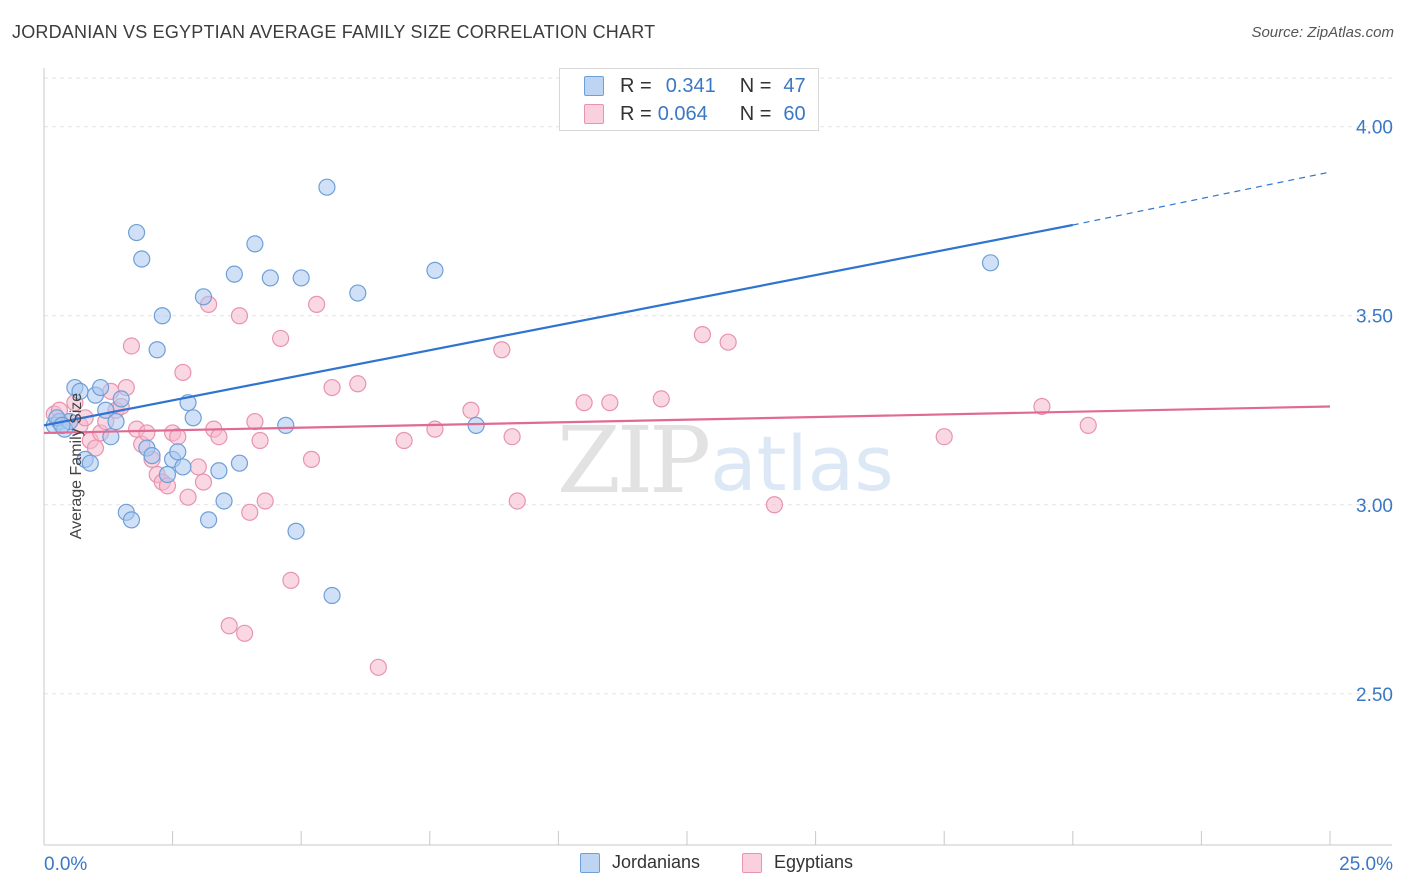 The height and width of the screenshot is (892, 1406). What do you see at coordinates (802, 463) in the screenshot?
I see `watermark-atlas: atlas` at bounding box center [802, 463].